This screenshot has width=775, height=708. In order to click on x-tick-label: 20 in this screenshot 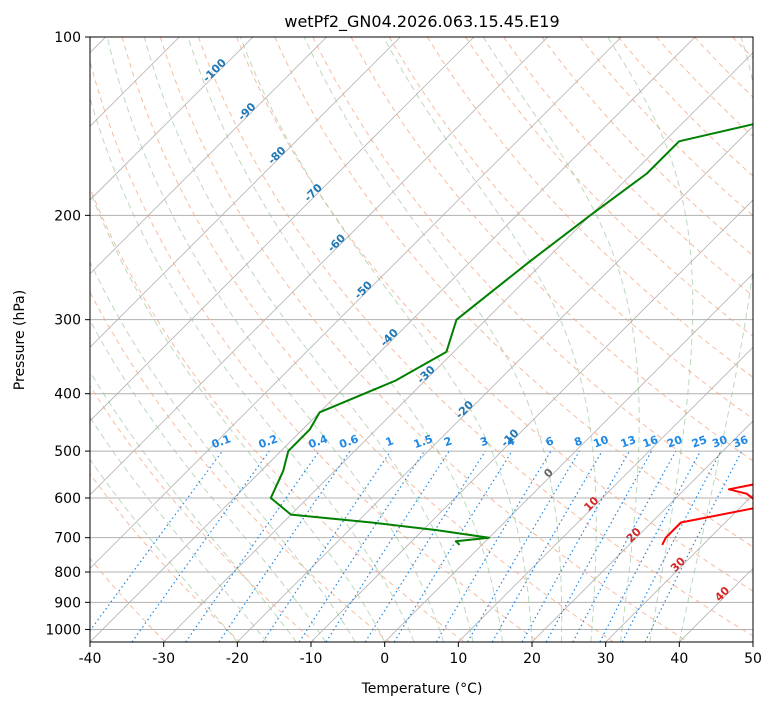, I will do `click(532, 659)`.